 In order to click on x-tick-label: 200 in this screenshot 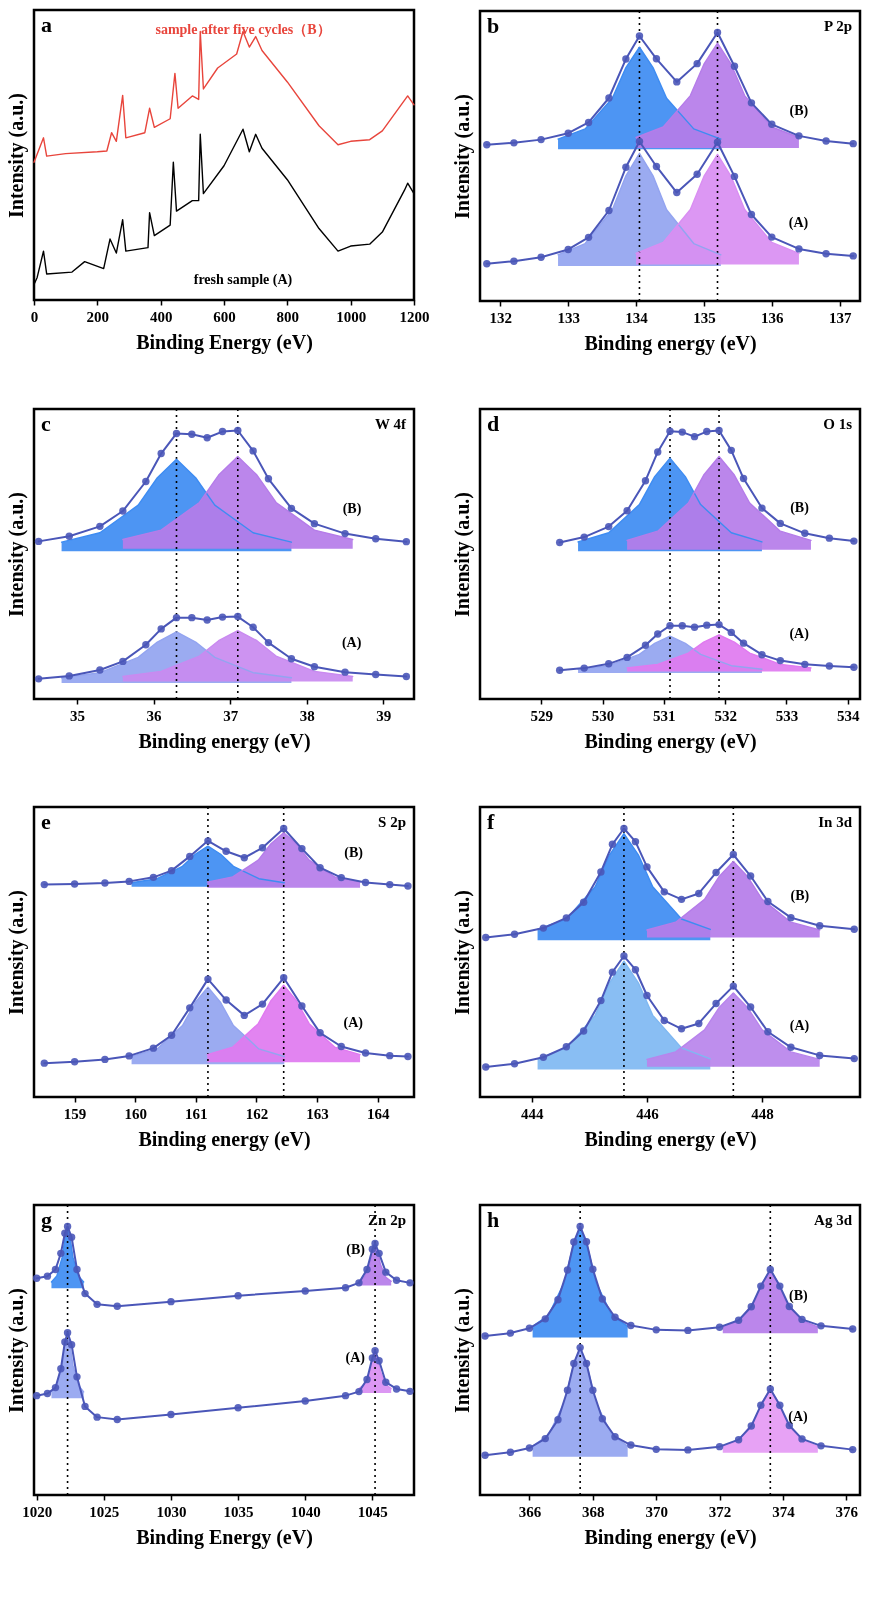, I will do `click(98, 316)`.